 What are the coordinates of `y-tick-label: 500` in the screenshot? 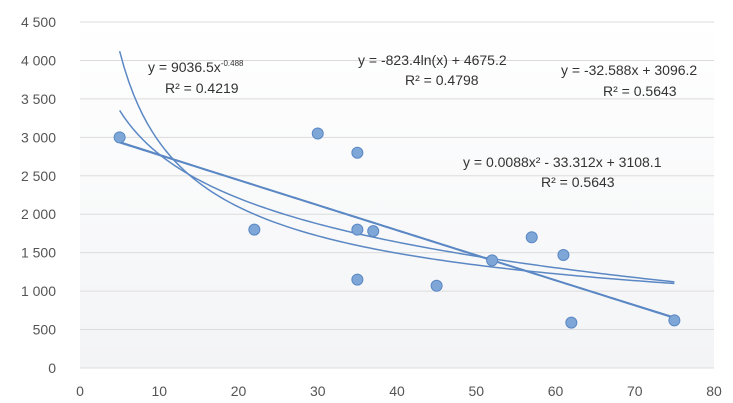 It's located at (45, 330).